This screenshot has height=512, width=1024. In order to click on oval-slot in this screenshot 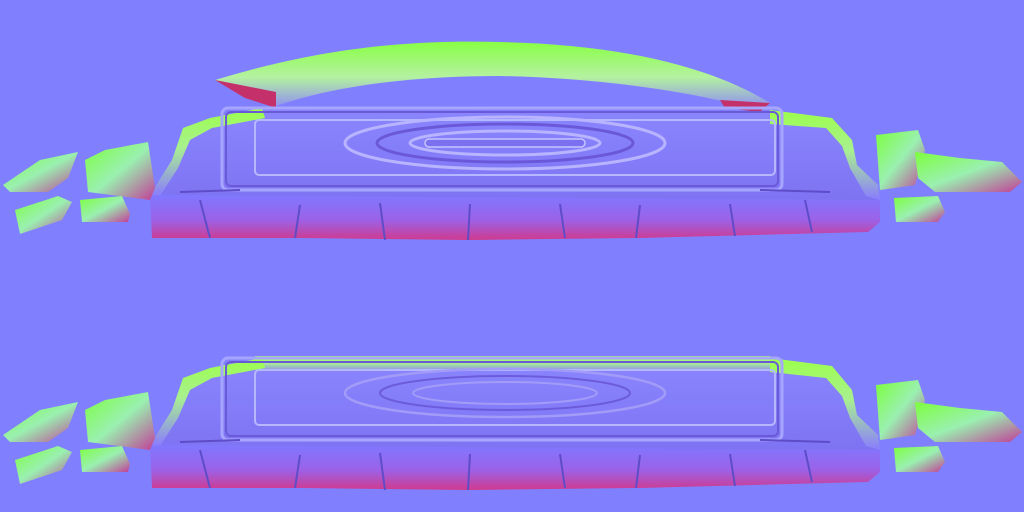, I will do `click(505, 143)`.